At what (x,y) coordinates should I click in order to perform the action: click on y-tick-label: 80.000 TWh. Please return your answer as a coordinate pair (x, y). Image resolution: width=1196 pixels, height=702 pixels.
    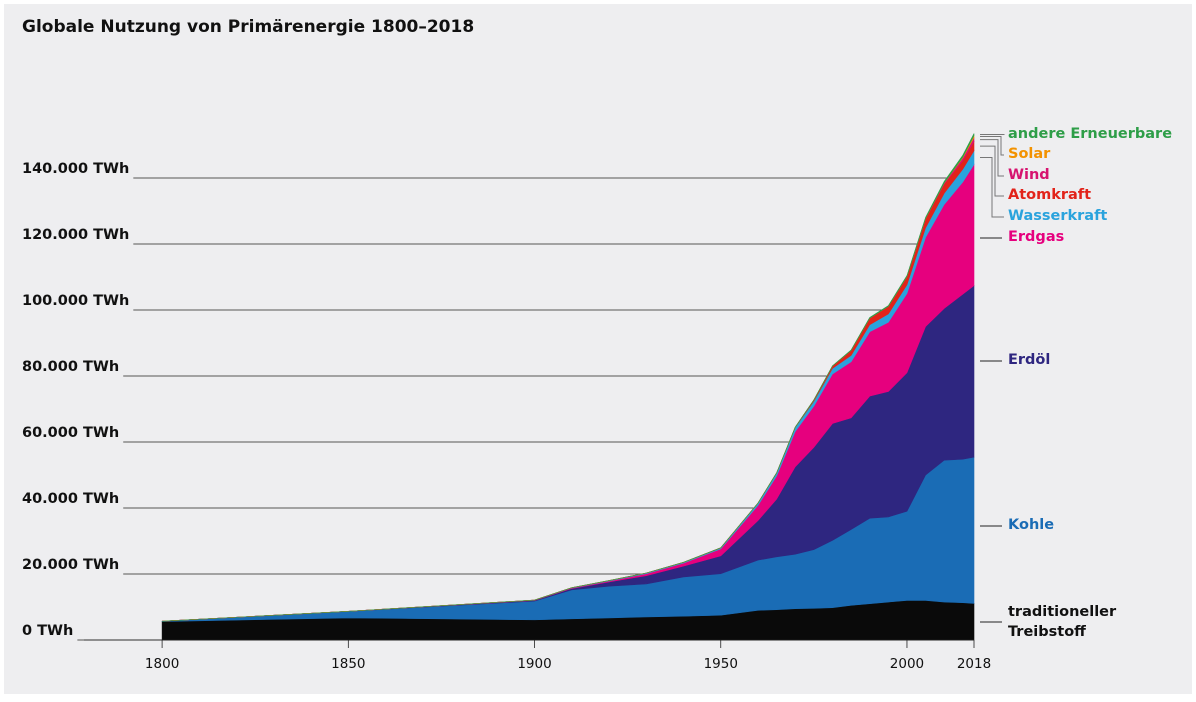
    Looking at the image, I should click on (70, 367).